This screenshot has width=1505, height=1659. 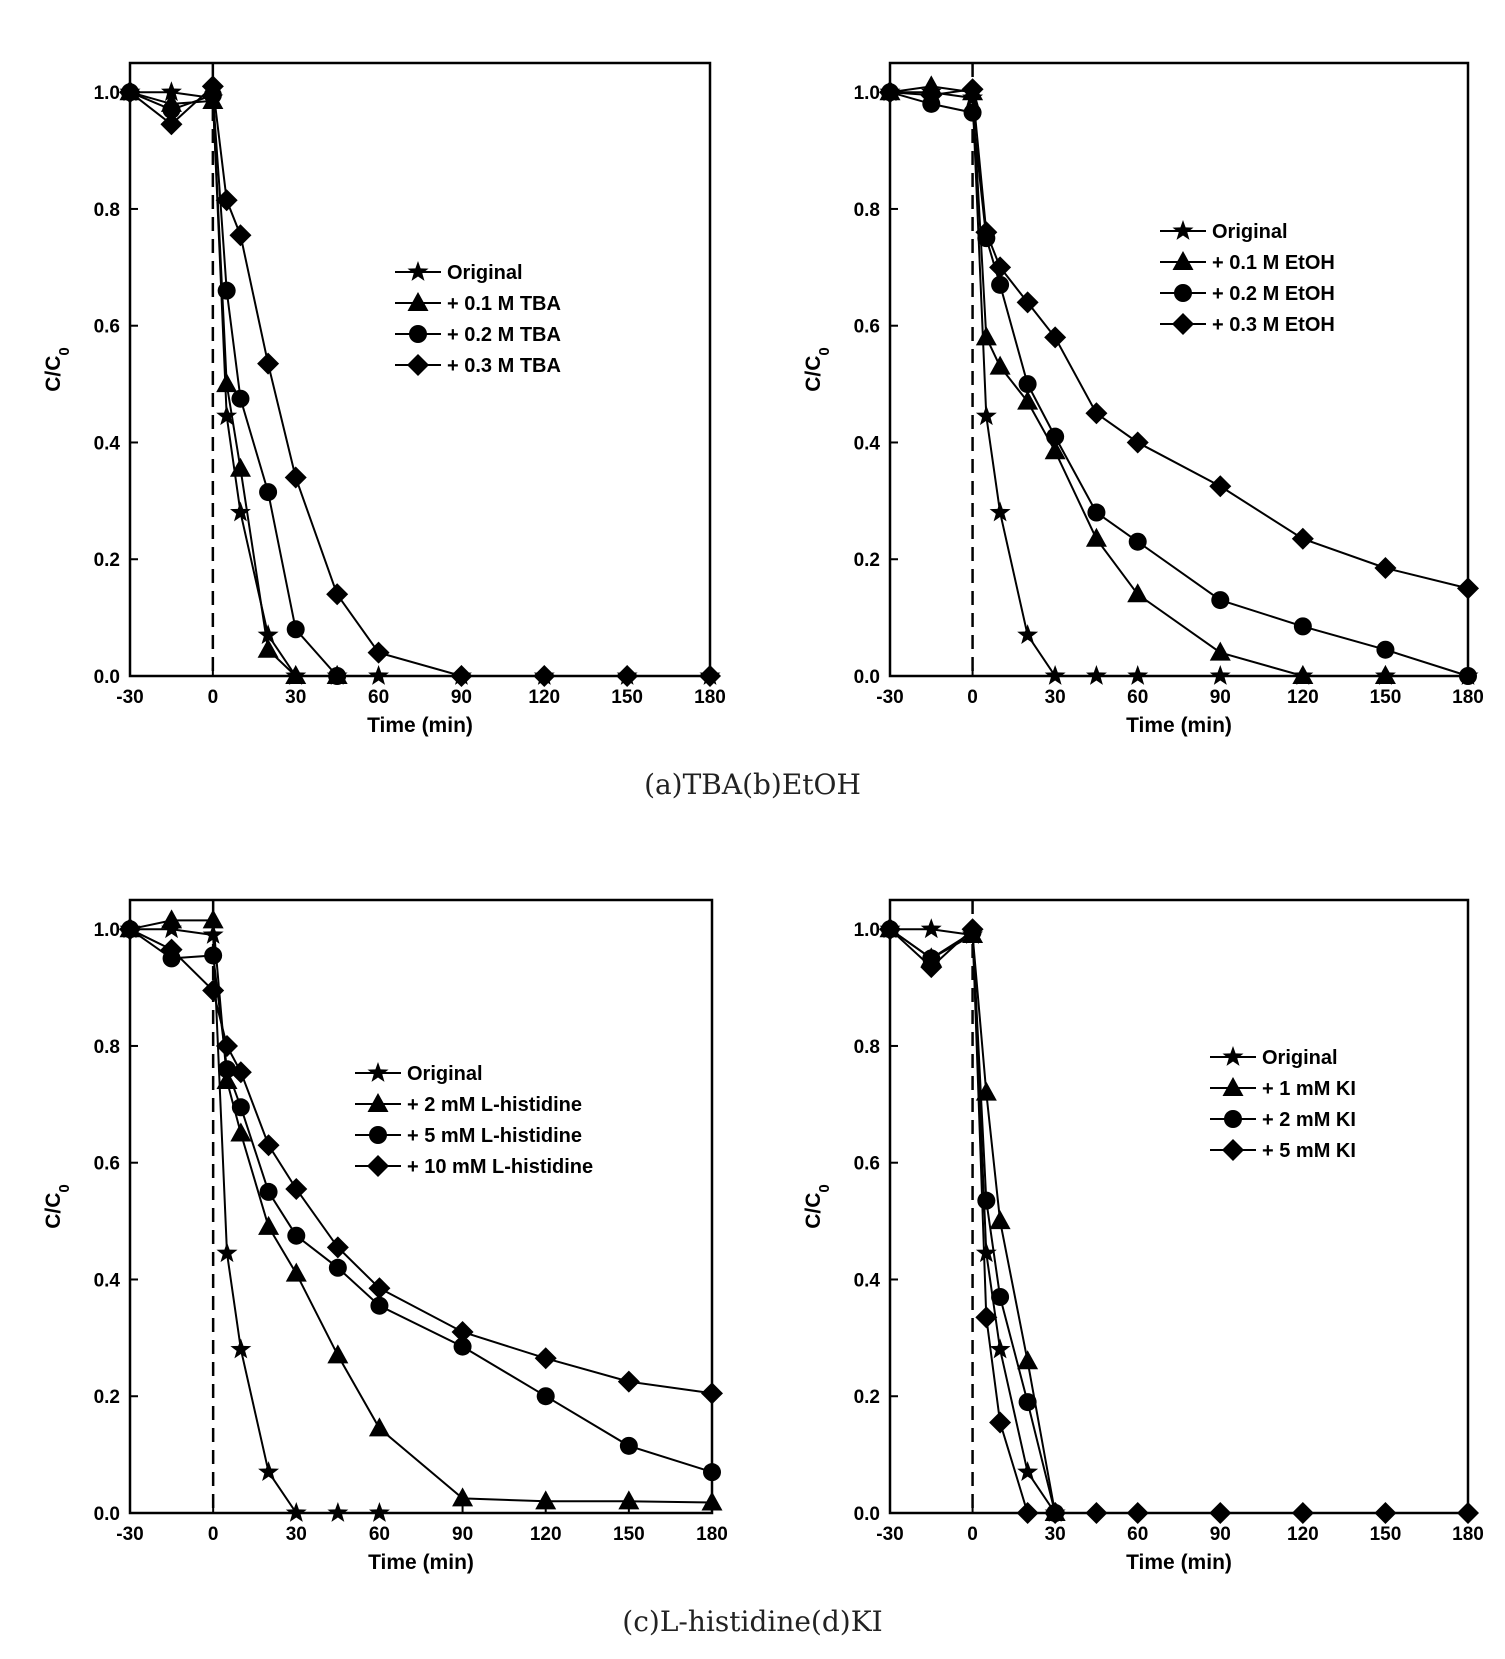 I want to click on x-tick-label: 90, so click(x=462, y=1534).